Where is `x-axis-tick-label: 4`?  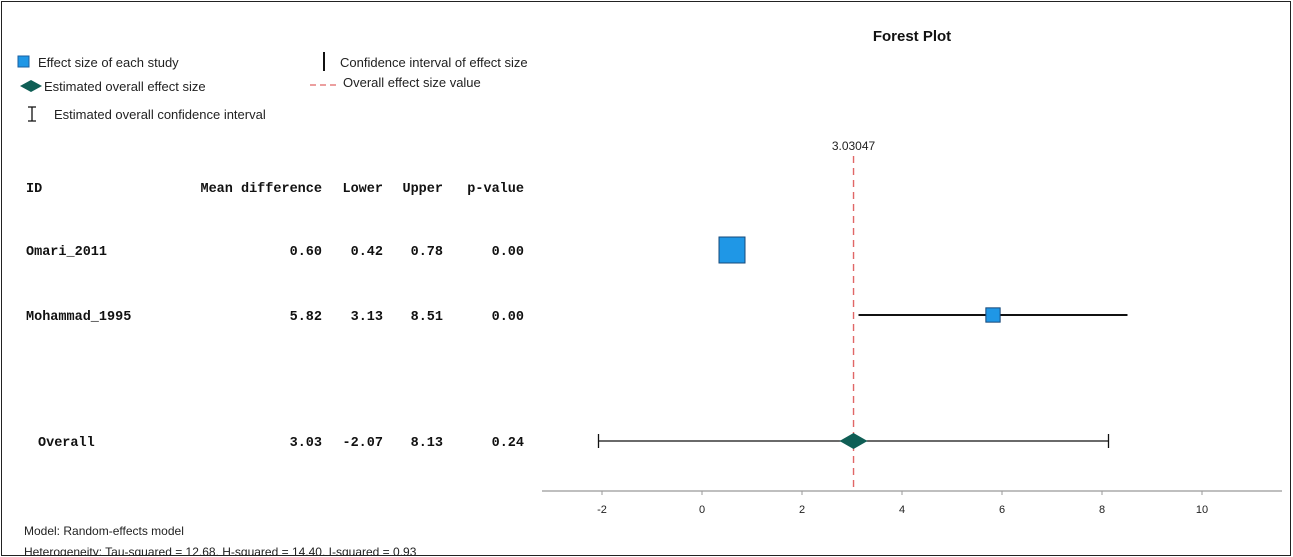
x-axis-tick-label: 4 is located at coordinates (902, 510).